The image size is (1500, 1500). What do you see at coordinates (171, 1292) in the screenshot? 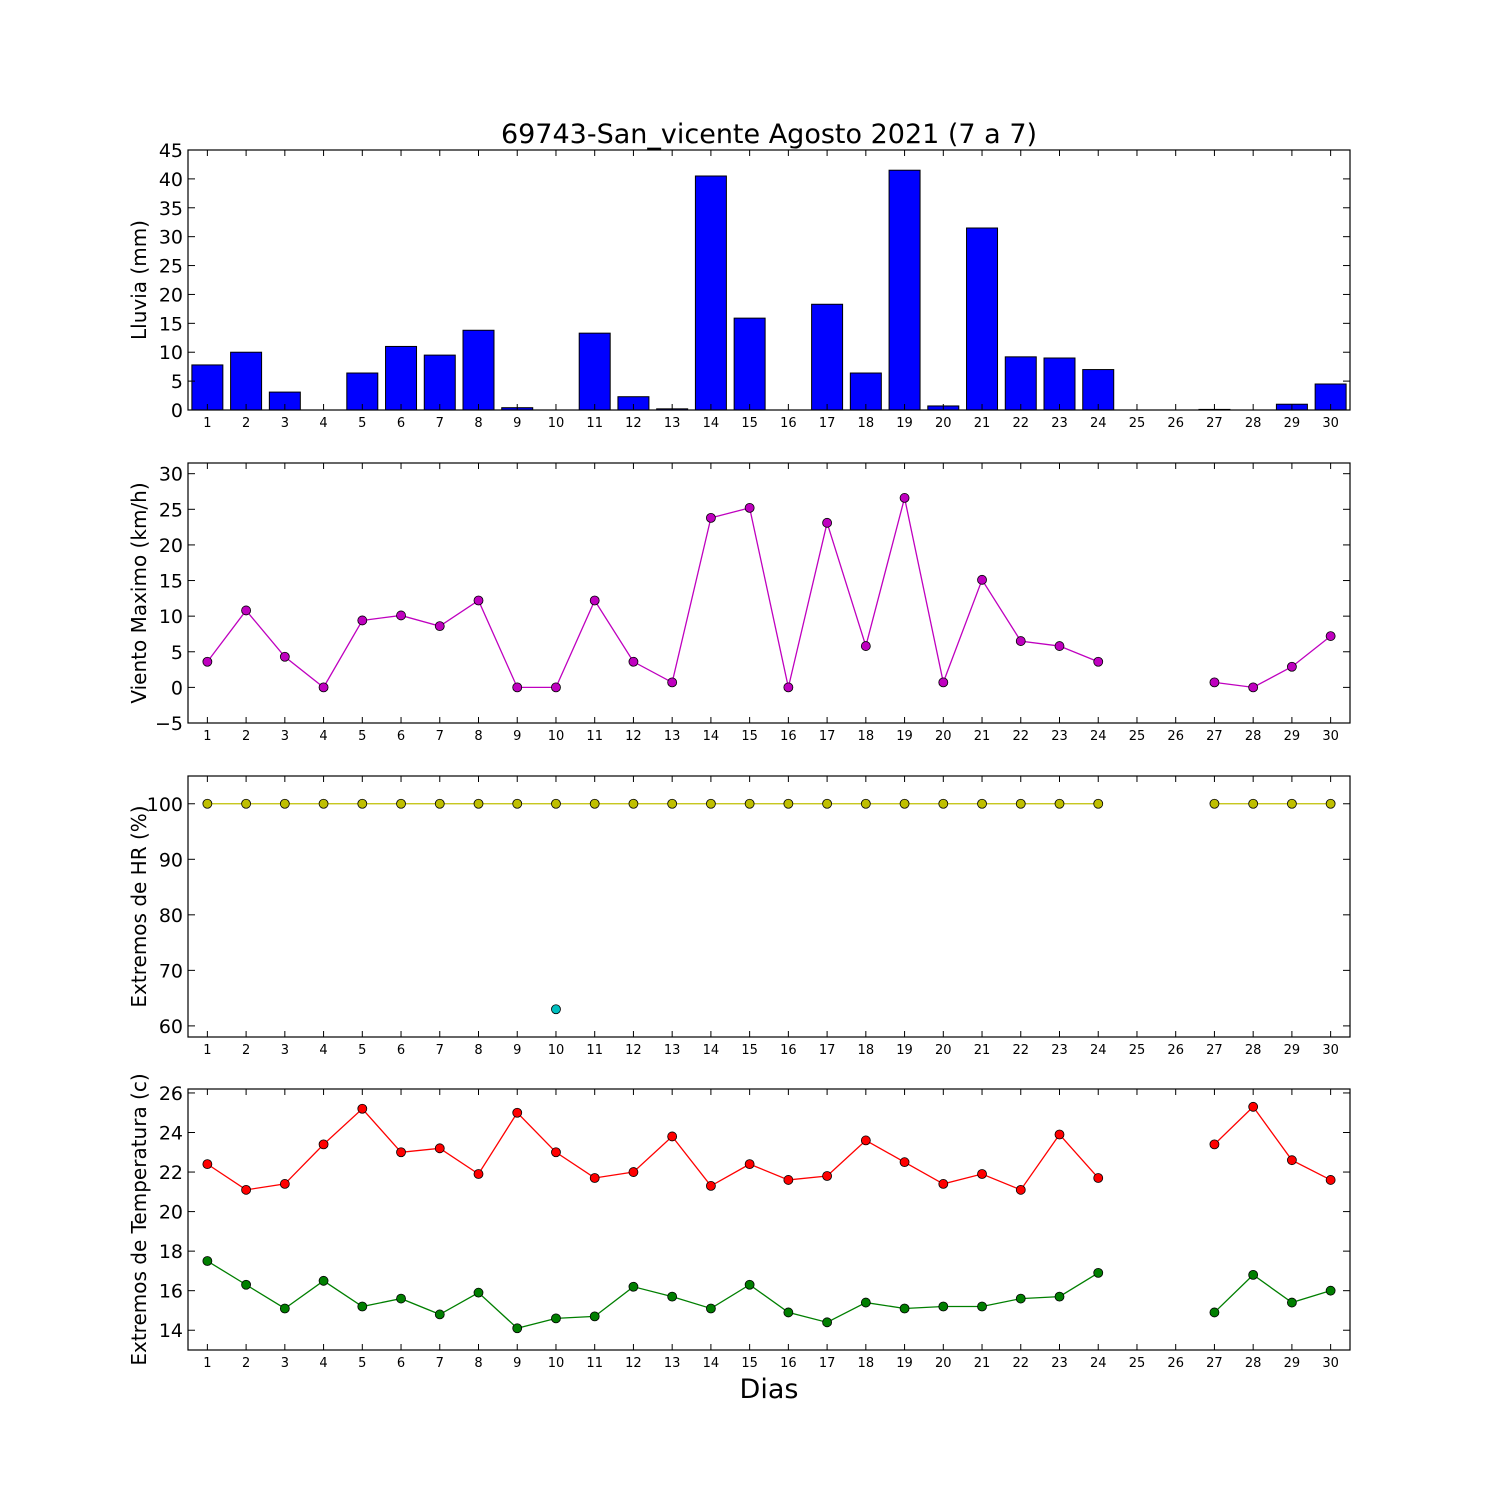
I see `y-tick-label: 16` at bounding box center [171, 1292].